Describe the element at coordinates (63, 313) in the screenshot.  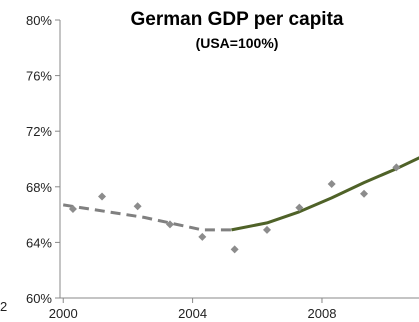
I see `x-tick-label: 2000` at that location.